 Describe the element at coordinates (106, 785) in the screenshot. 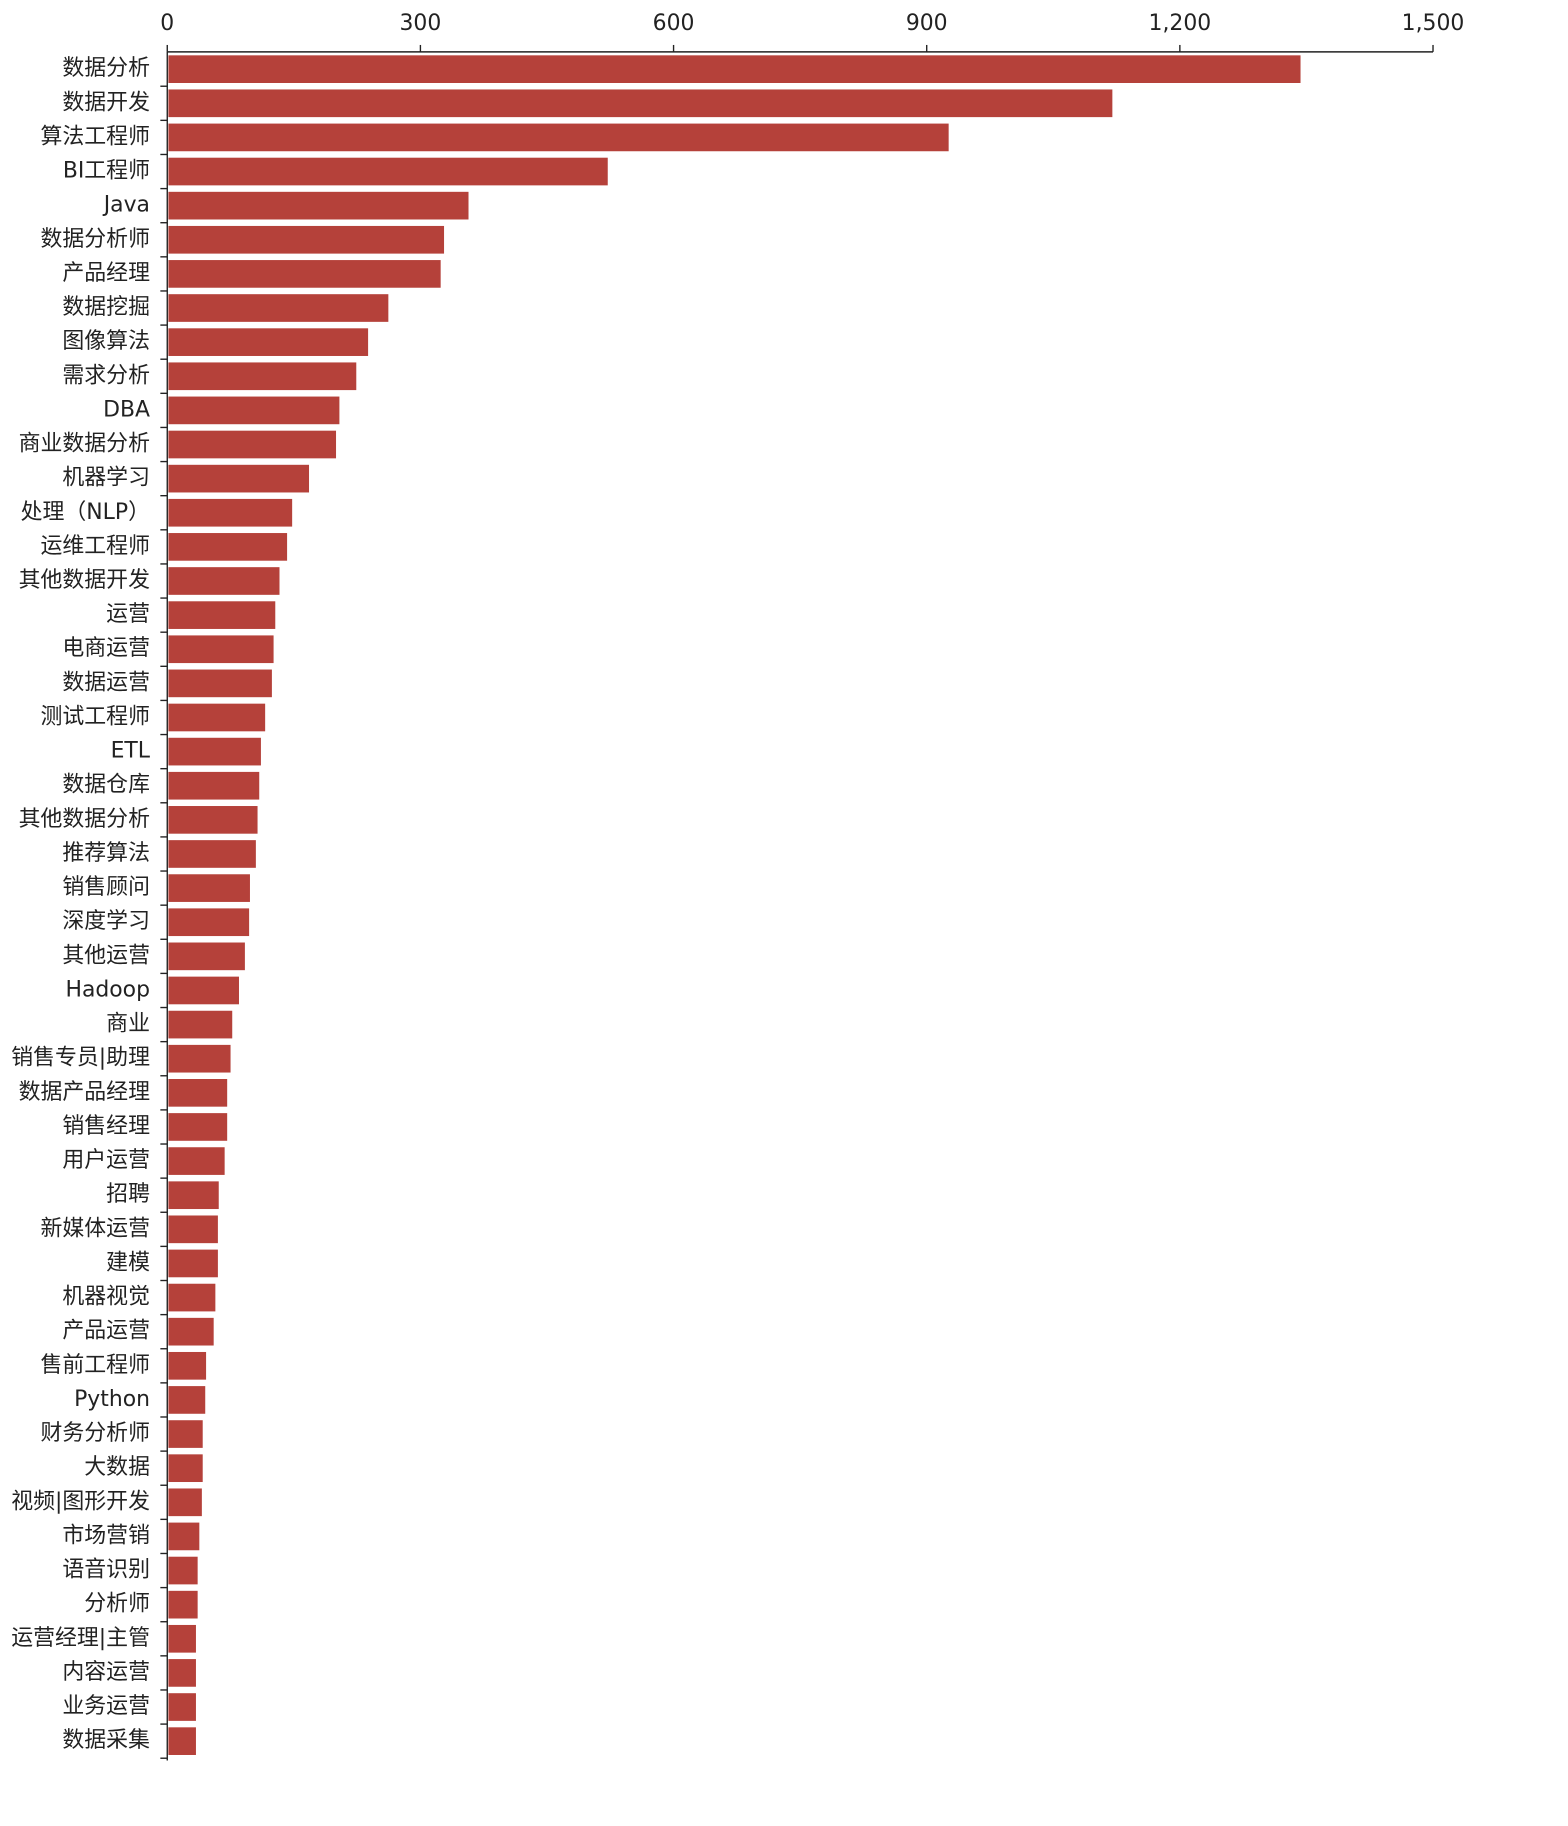

I see `y-tick-label: 数据仓库` at that location.